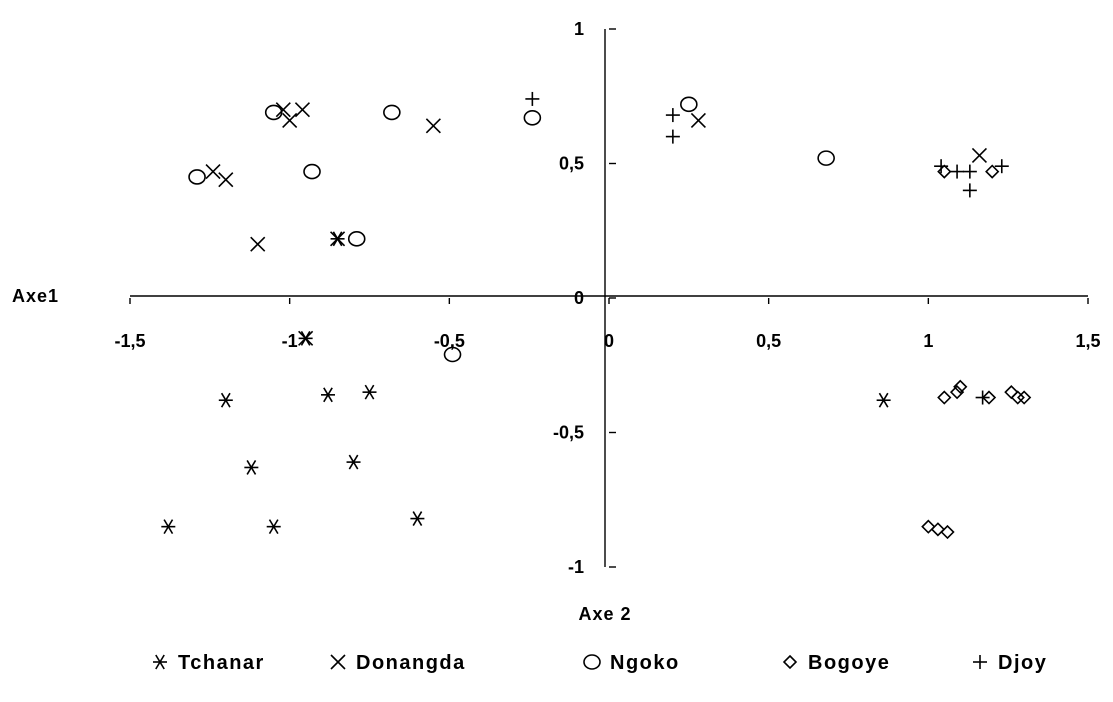  I want to click on x-tick-label: 1, so click(928, 341).